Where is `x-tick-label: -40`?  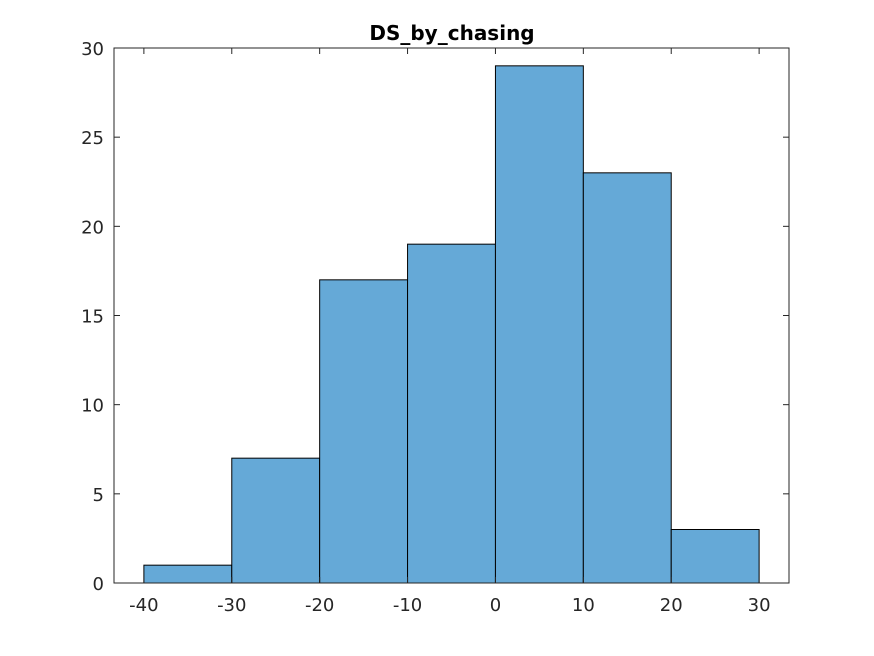
x-tick-label: -40 is located at coordinates (143, 605).